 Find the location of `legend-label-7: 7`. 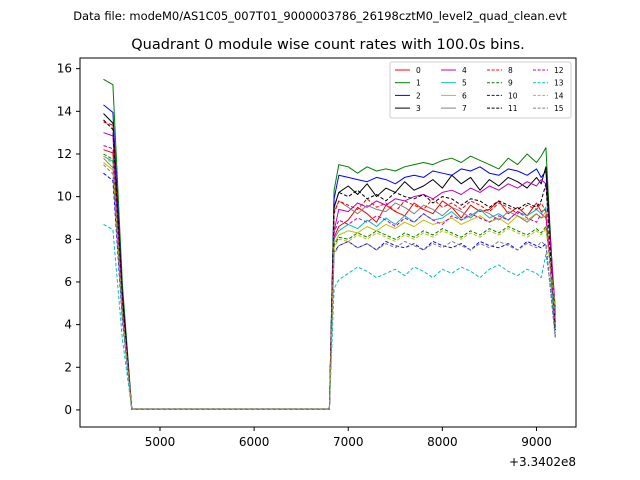

legend-label-7: 7 is located at coordinates (464, 108).